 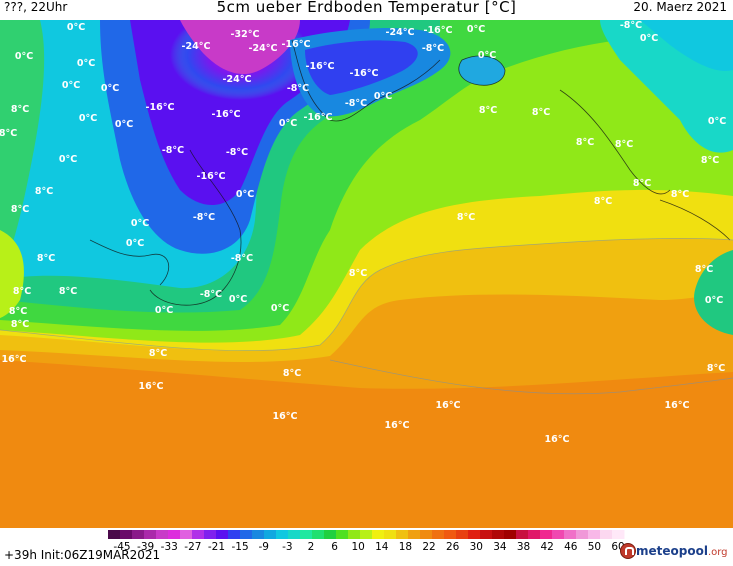 What do you see at coordinates (405, 547) in the screenshot?
I see `scale-tick-label: 18` at bounding box center [405, 547].